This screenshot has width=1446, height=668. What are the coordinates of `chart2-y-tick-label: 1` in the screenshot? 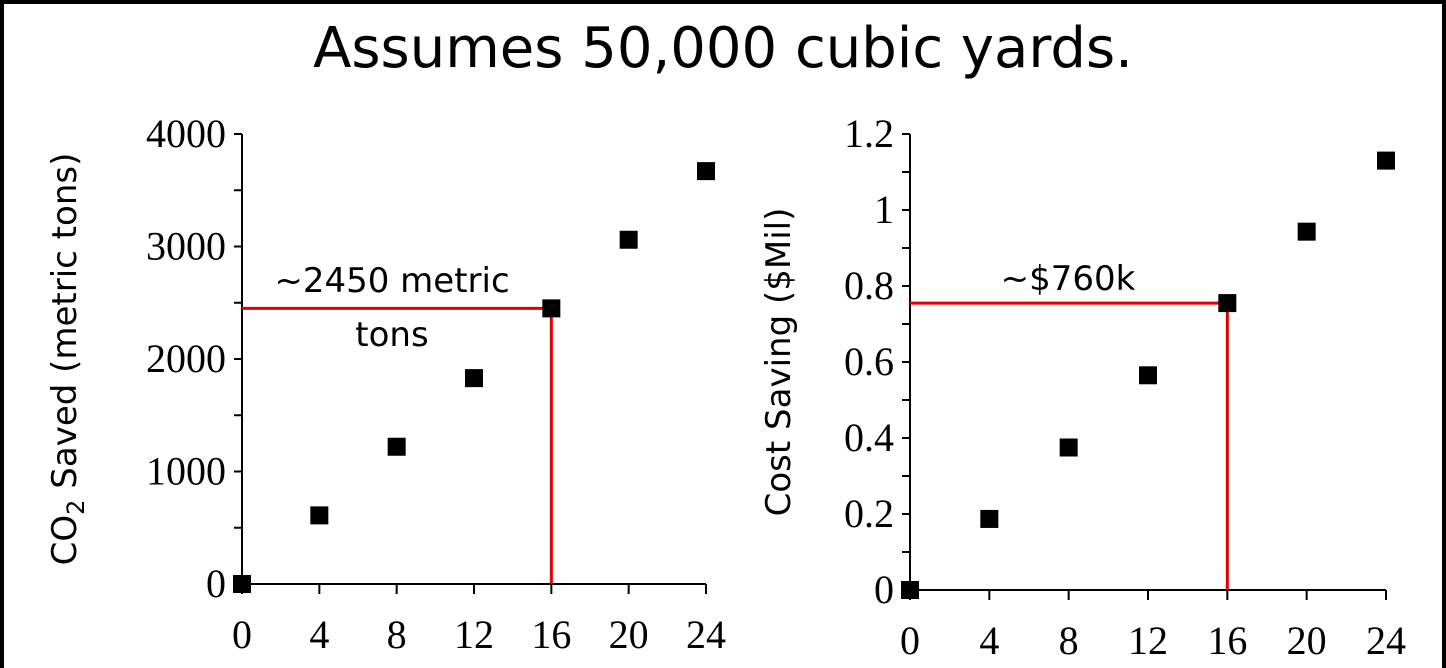 It's located at (884, 209).